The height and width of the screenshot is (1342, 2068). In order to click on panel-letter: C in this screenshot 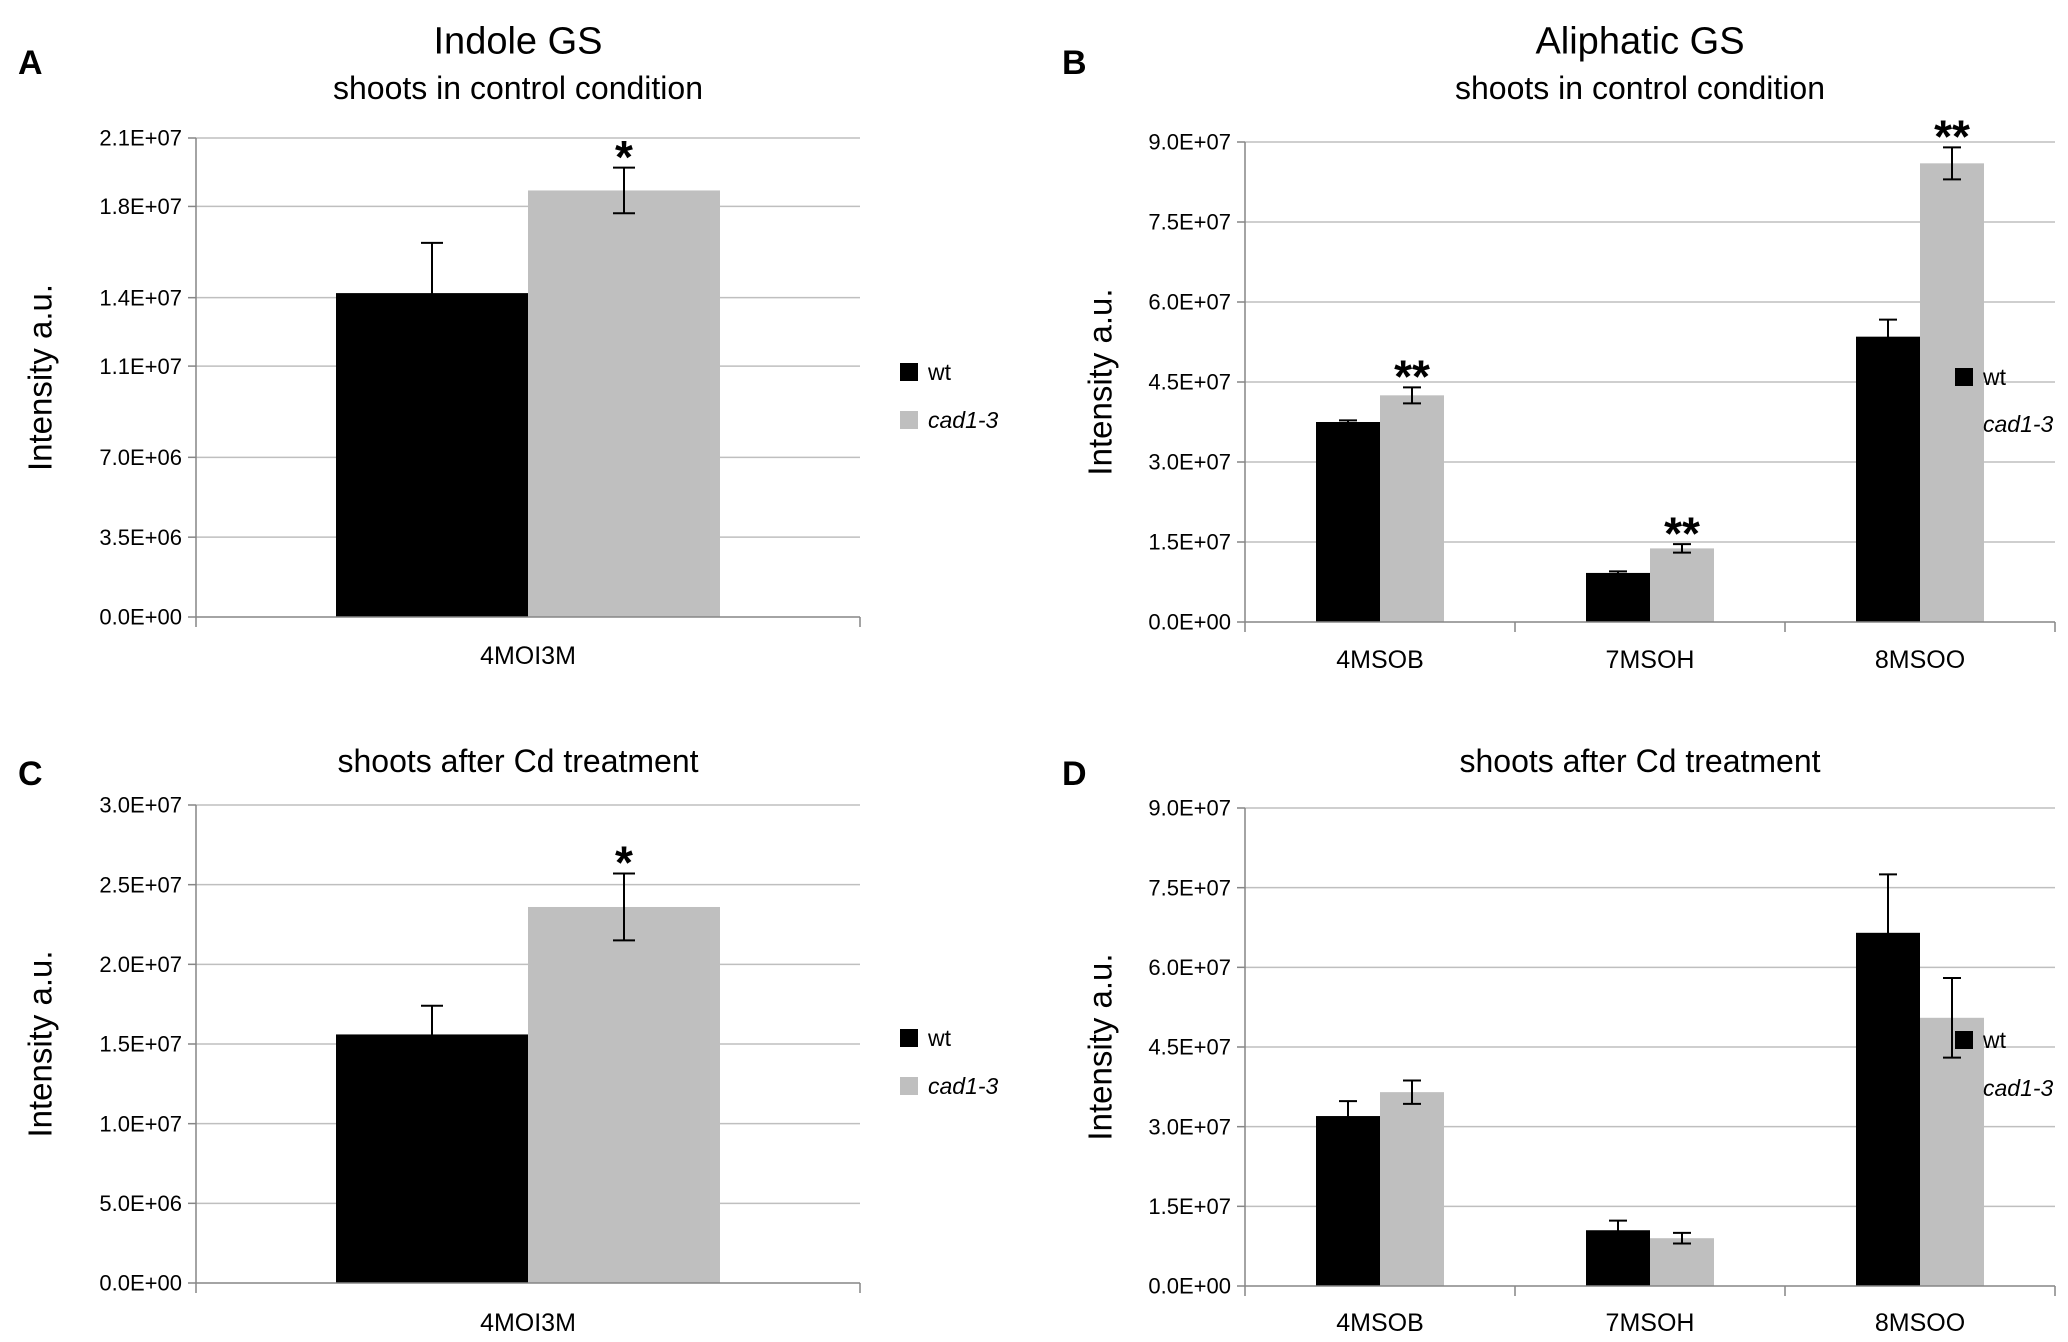, I will do `click(30, 774)`.